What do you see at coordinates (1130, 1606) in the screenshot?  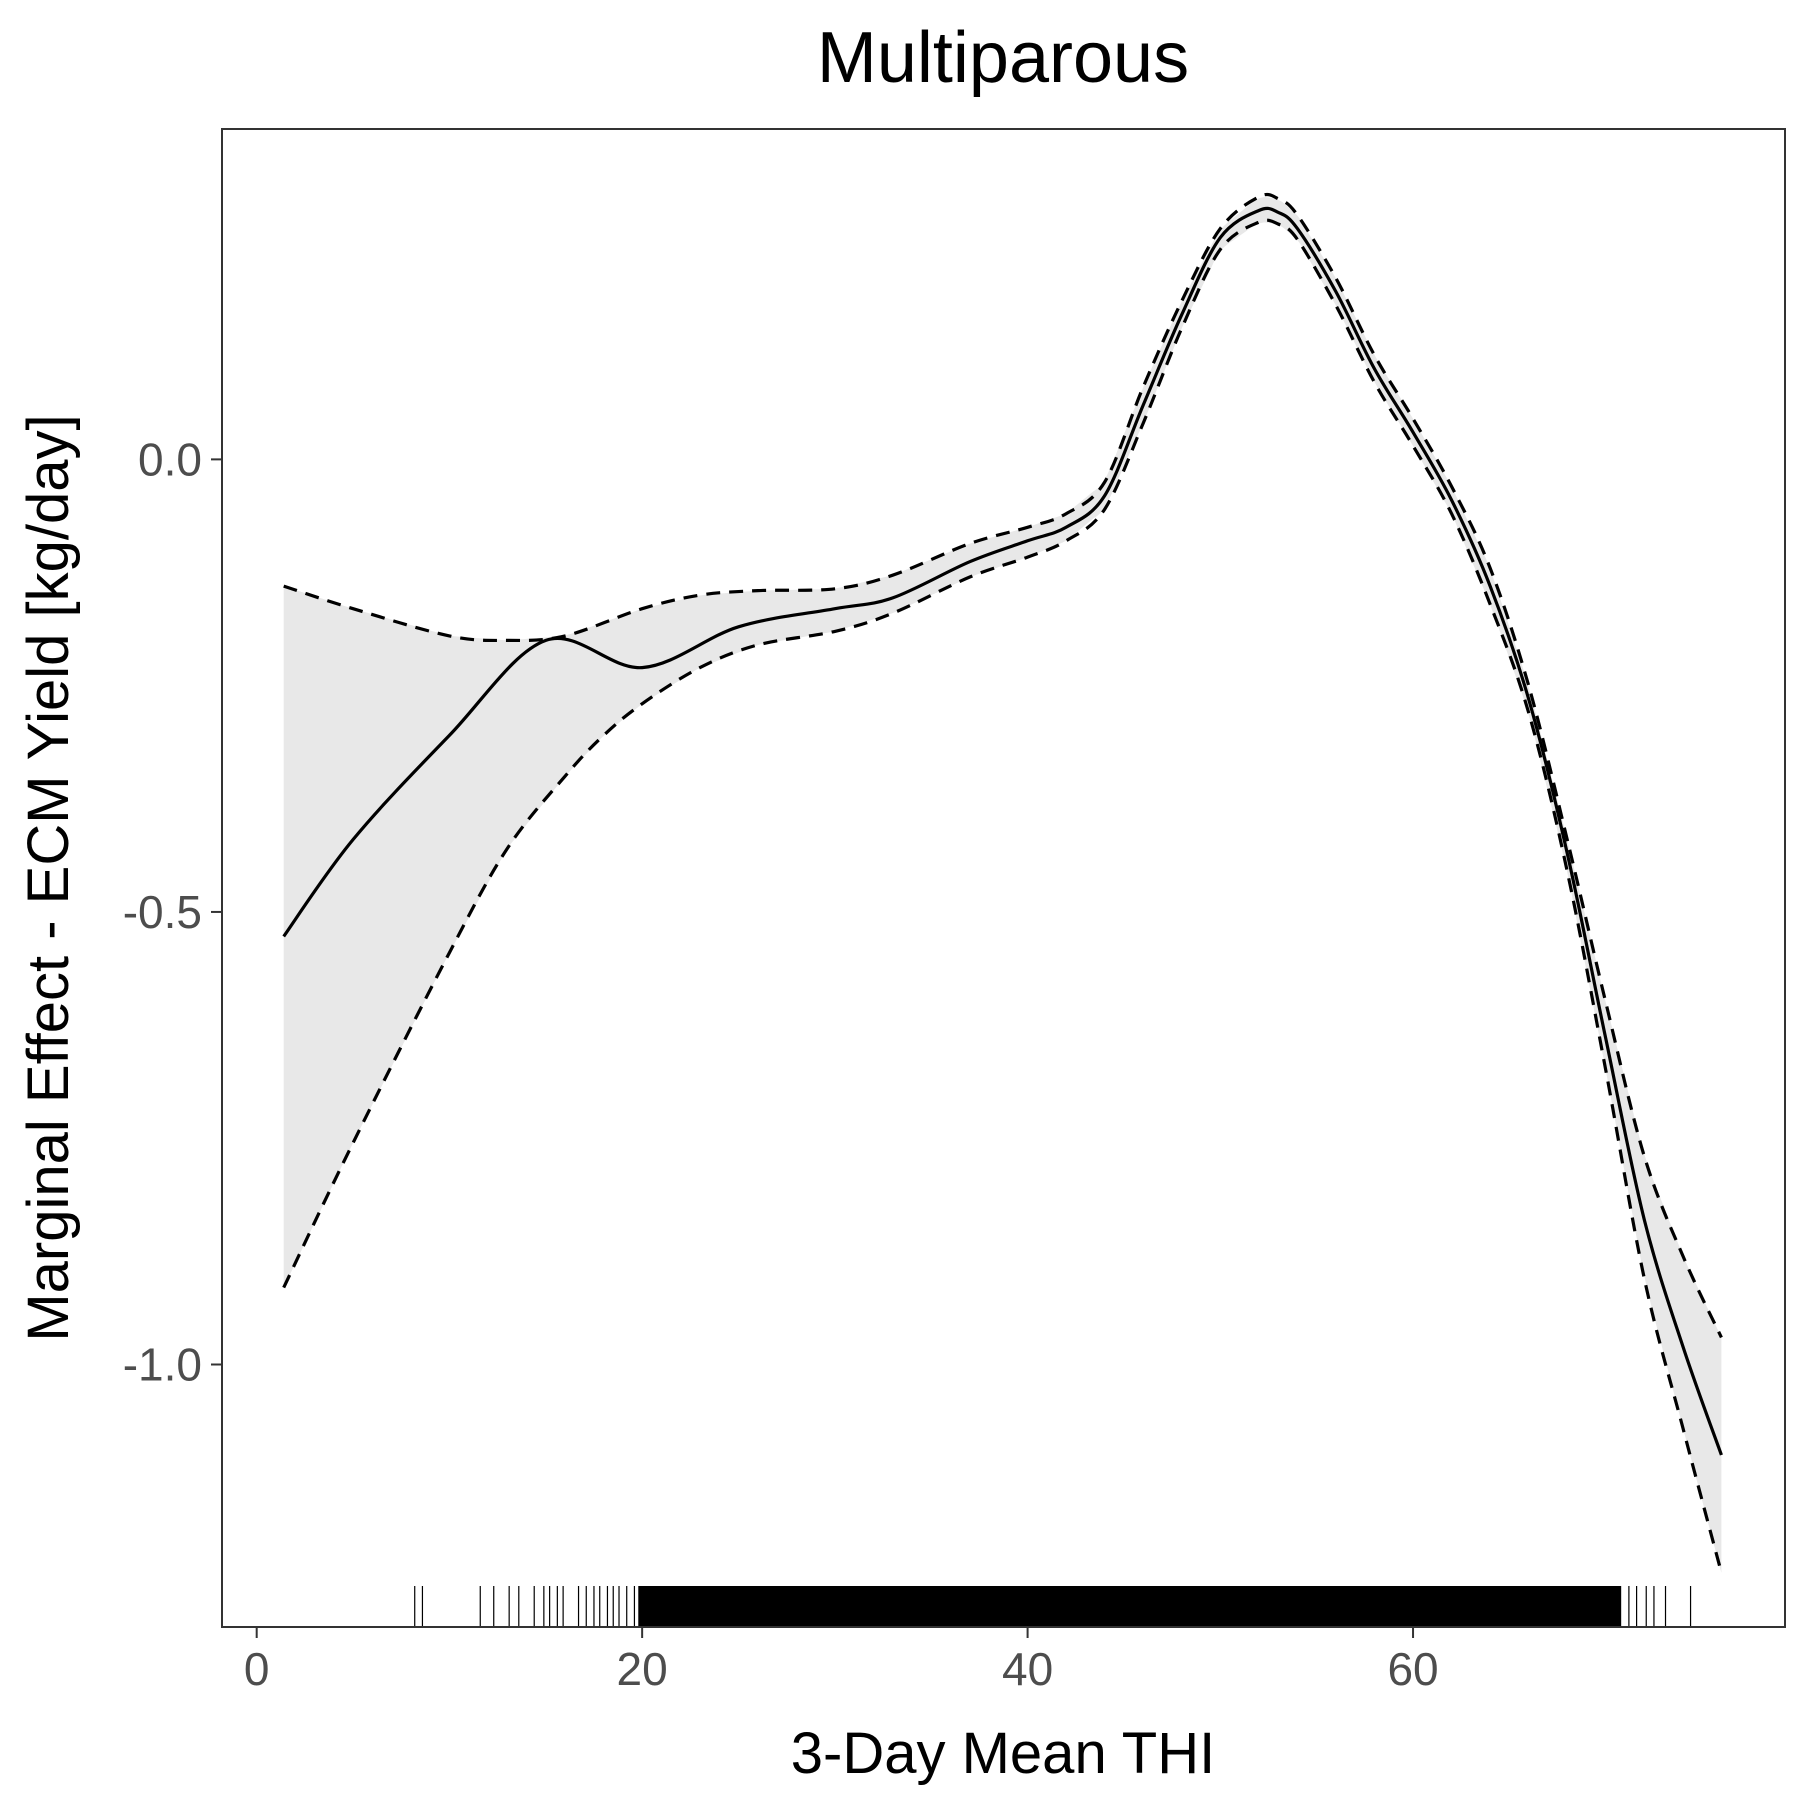 I see `rug-dense-block` at bounding box center [1130, 1606].